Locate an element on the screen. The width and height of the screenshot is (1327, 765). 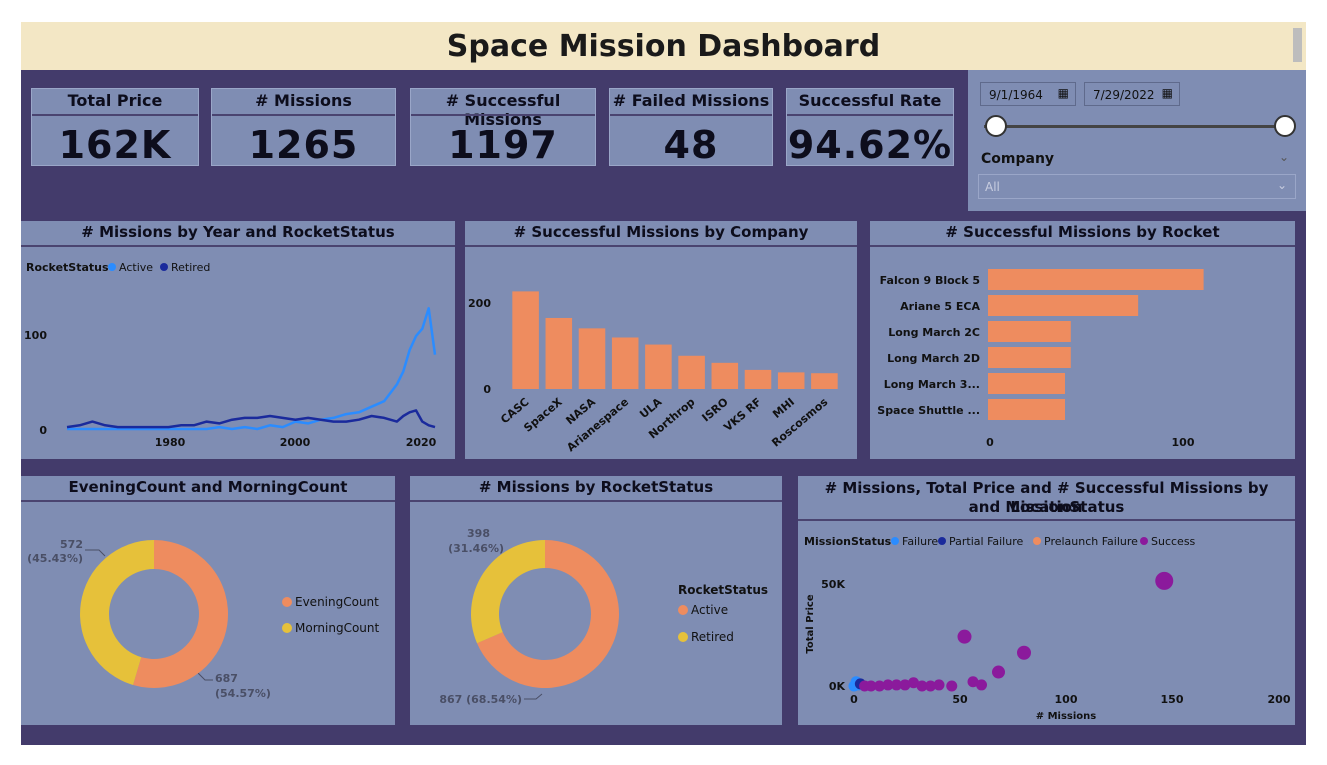
kpi-label: Successful Rate is located at coordinates (870, 100).